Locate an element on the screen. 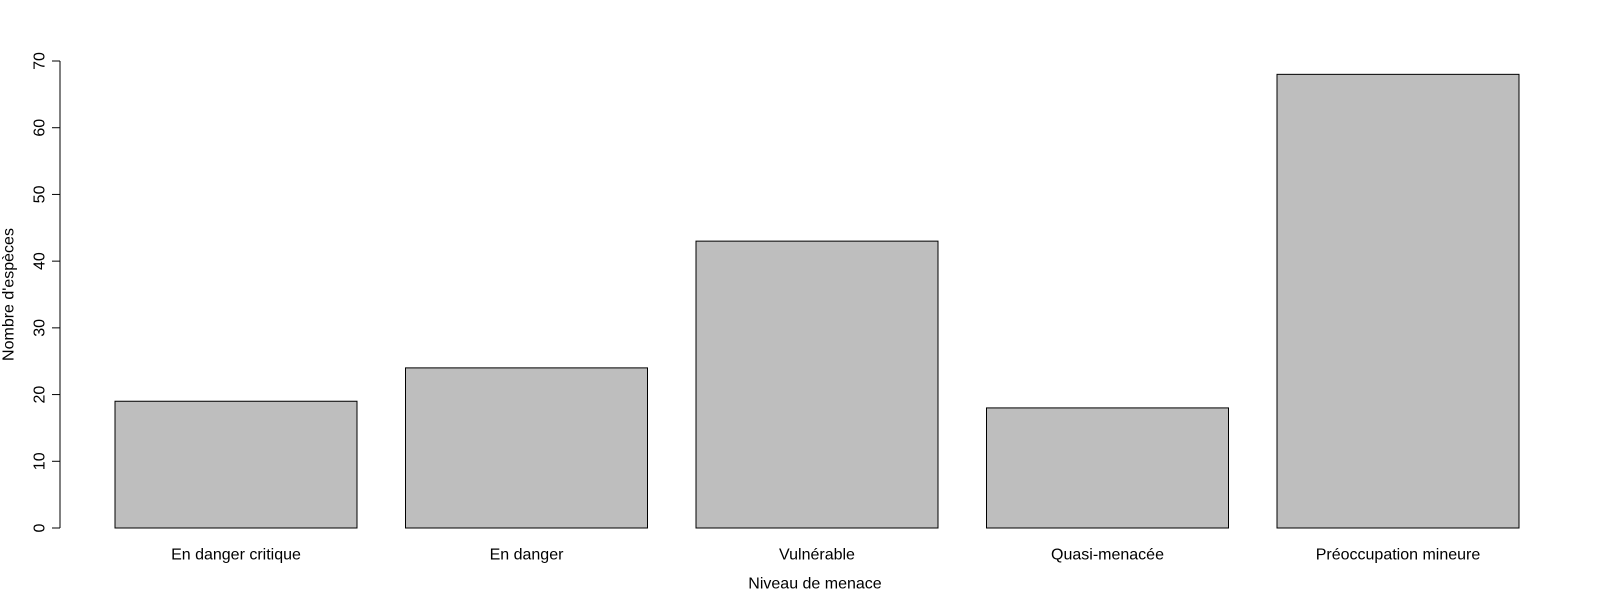 The width and height of the screenshot is (1600, 600). y-tick-label: 10 is located at coordinates (40, 461).